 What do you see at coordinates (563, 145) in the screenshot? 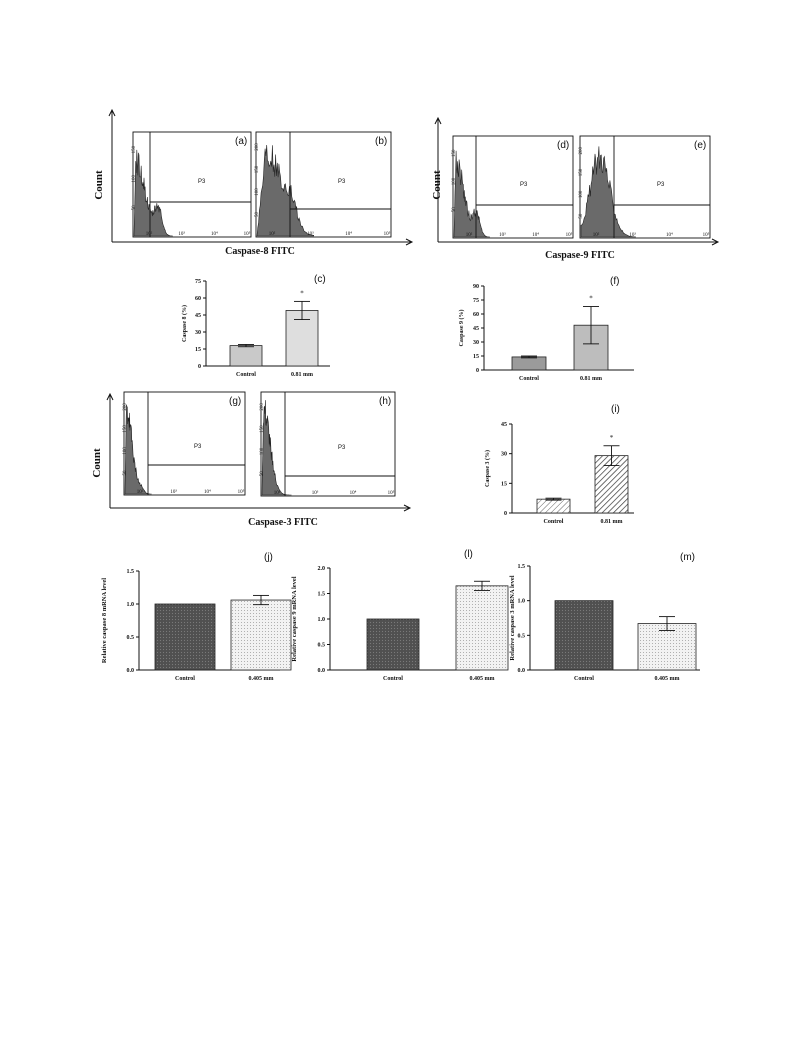
I see `panel-letter: (d)` at bounding box center [563, 145].